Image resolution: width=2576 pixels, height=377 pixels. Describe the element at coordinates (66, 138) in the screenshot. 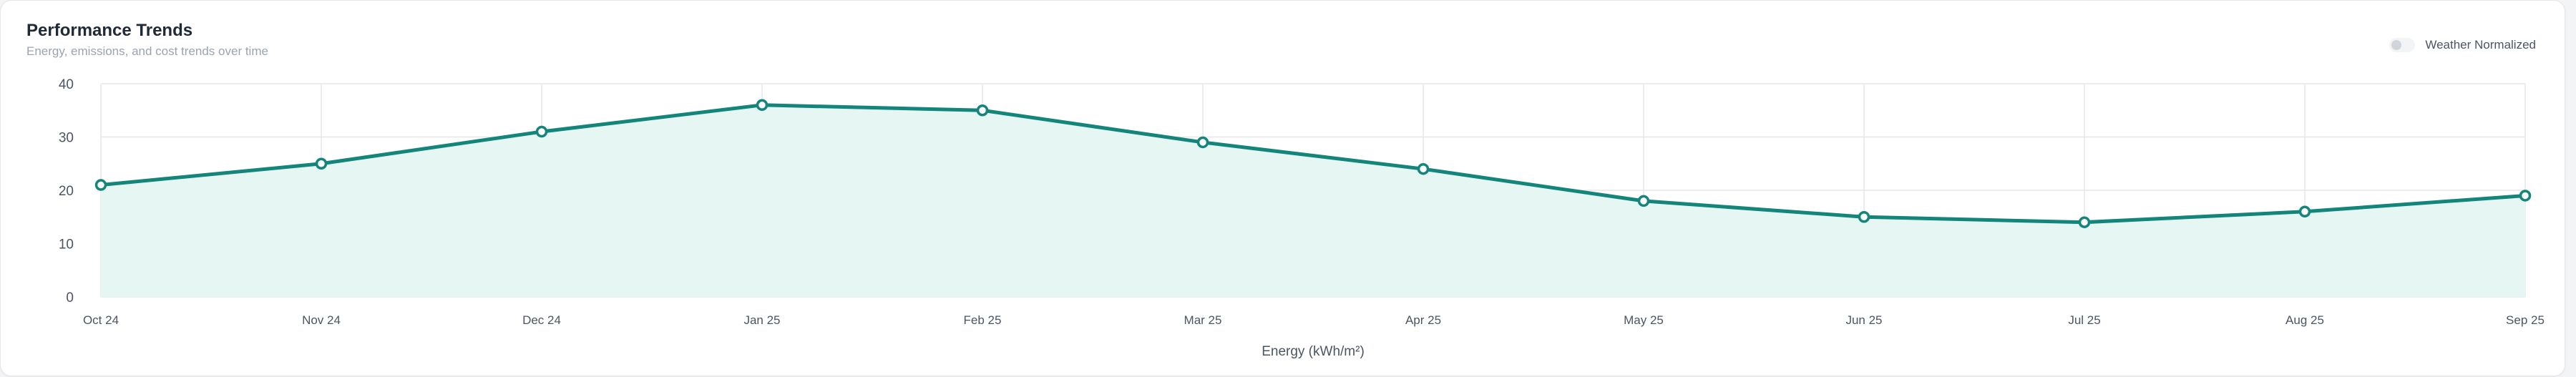

I see `y-tick-label: 30` at that location.